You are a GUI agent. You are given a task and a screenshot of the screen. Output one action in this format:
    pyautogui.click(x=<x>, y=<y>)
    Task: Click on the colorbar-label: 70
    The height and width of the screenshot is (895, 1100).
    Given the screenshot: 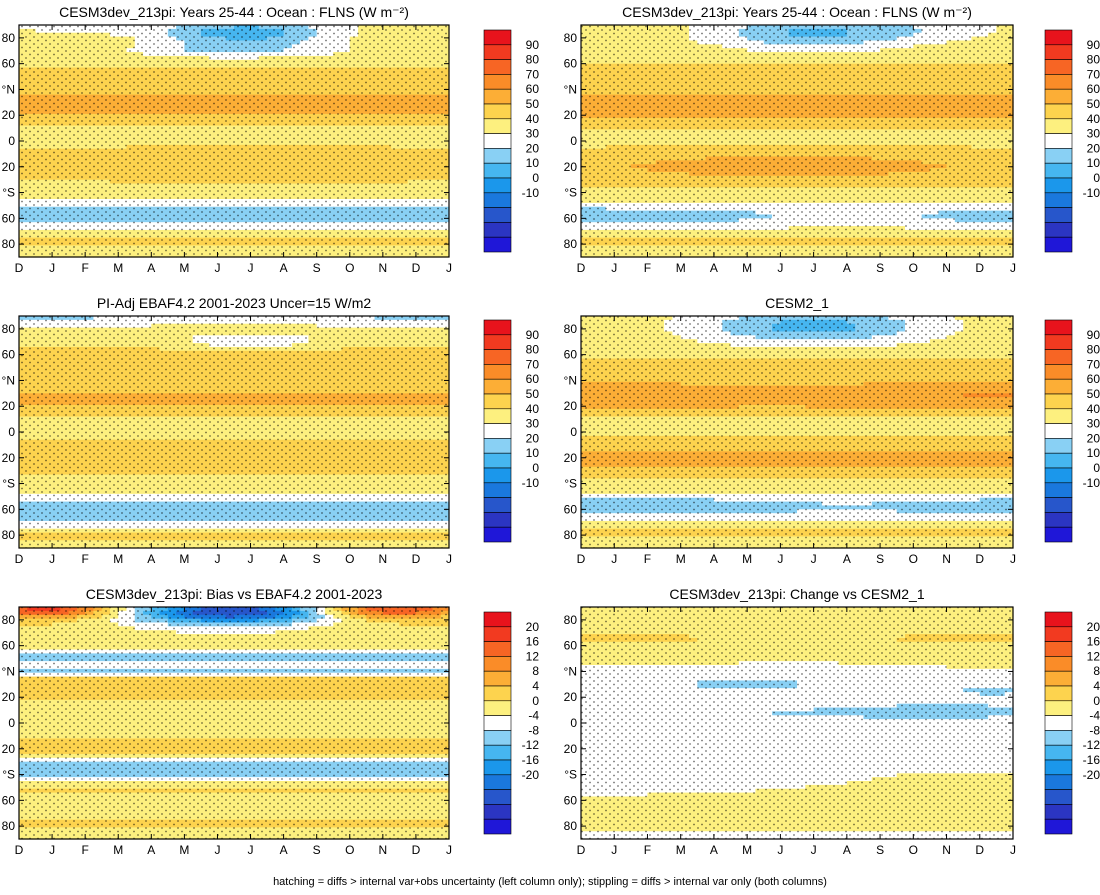 What is the action you would take?
    pyautogui.click(x=533, y=74)
    